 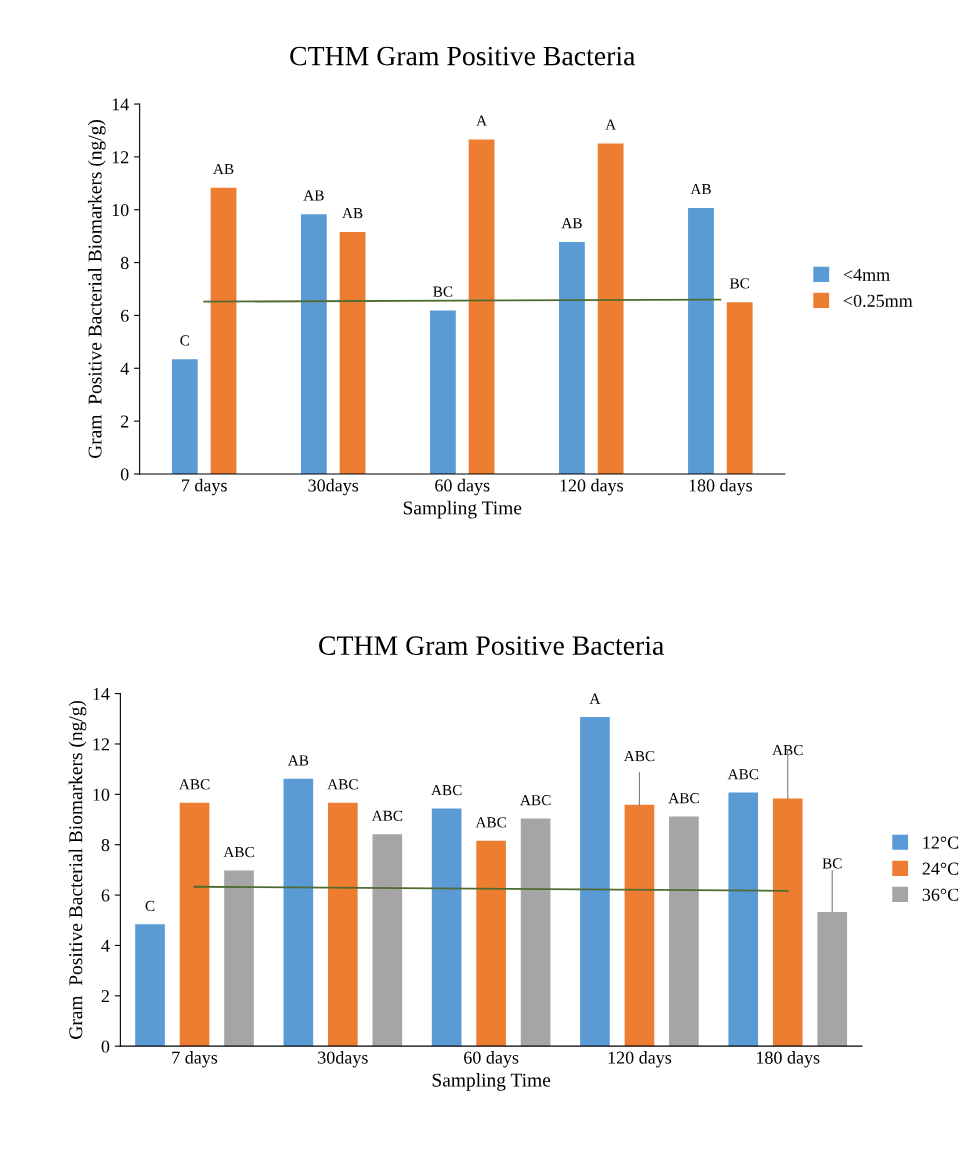 What do you see at coordinates (878, 300) in the screenshot?
I see `legend-label: <0.25mm` at bounding box center [878, 300].